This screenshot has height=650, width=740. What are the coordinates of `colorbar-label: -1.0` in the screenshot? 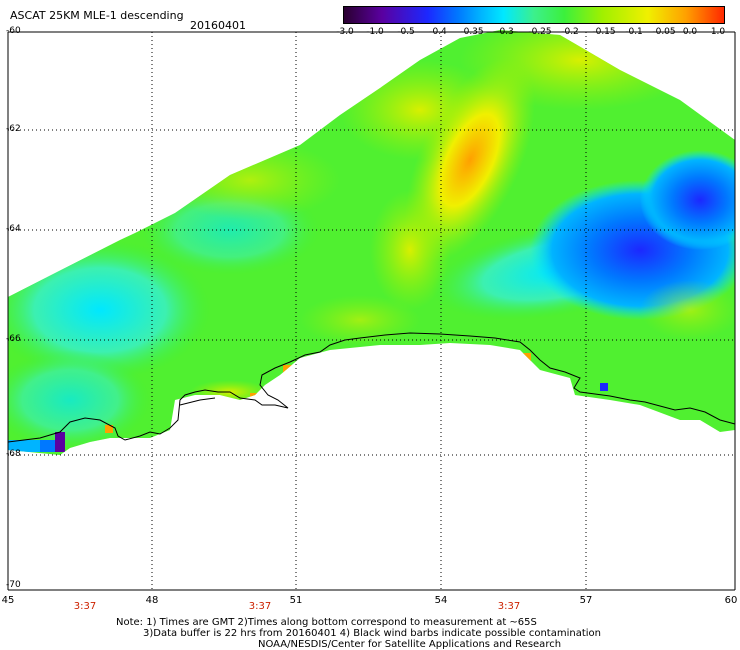 It's located at (375, 32).